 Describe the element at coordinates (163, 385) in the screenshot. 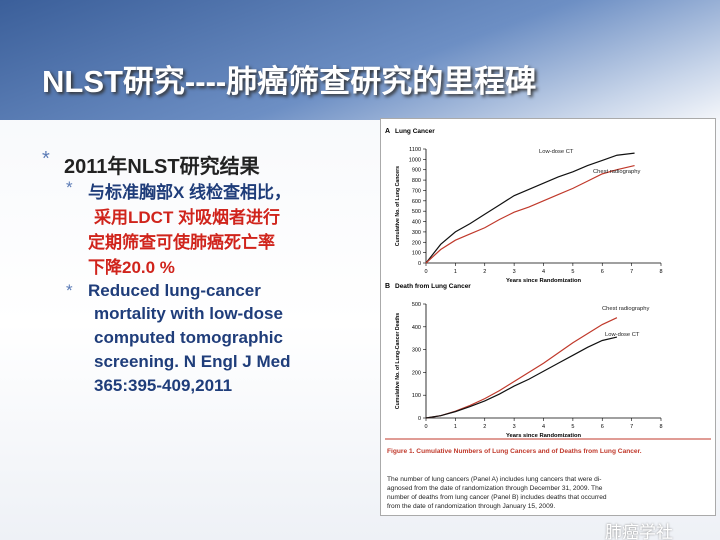

I see `sub-bullet-line: 365:395-409,2011` at that location.